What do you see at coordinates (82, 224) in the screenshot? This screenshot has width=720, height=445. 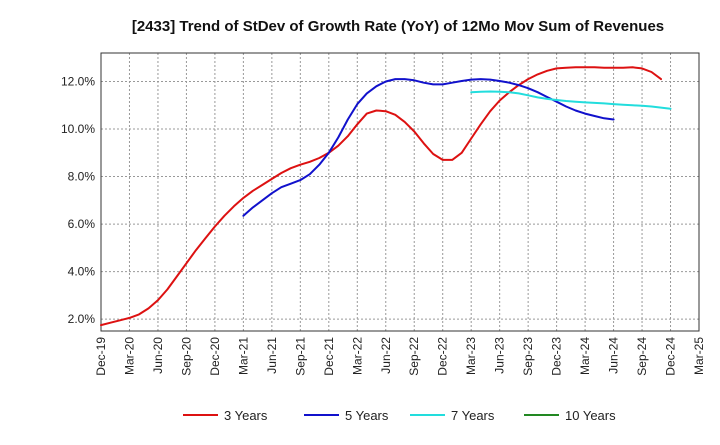 I see `y-tick-label: 6.0%` at bounding box center [82, 224].